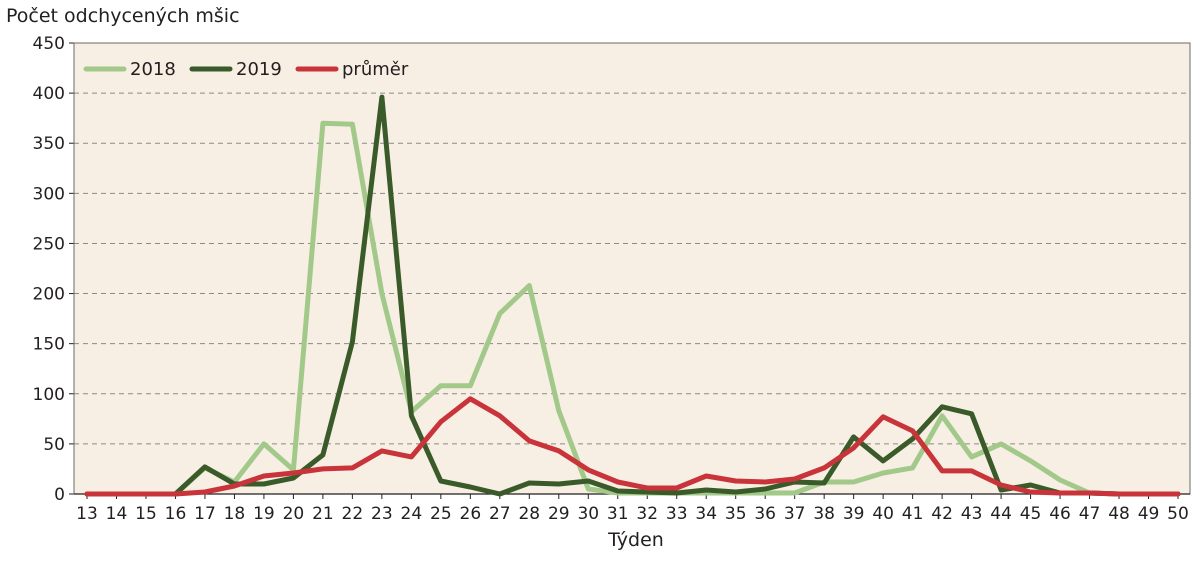 This screenshot has height=561, width=1200. What do you see at coordinates (235, 514) in the screenshot?
I see `x-tick-label: 18` at bounding box center [235, 514].